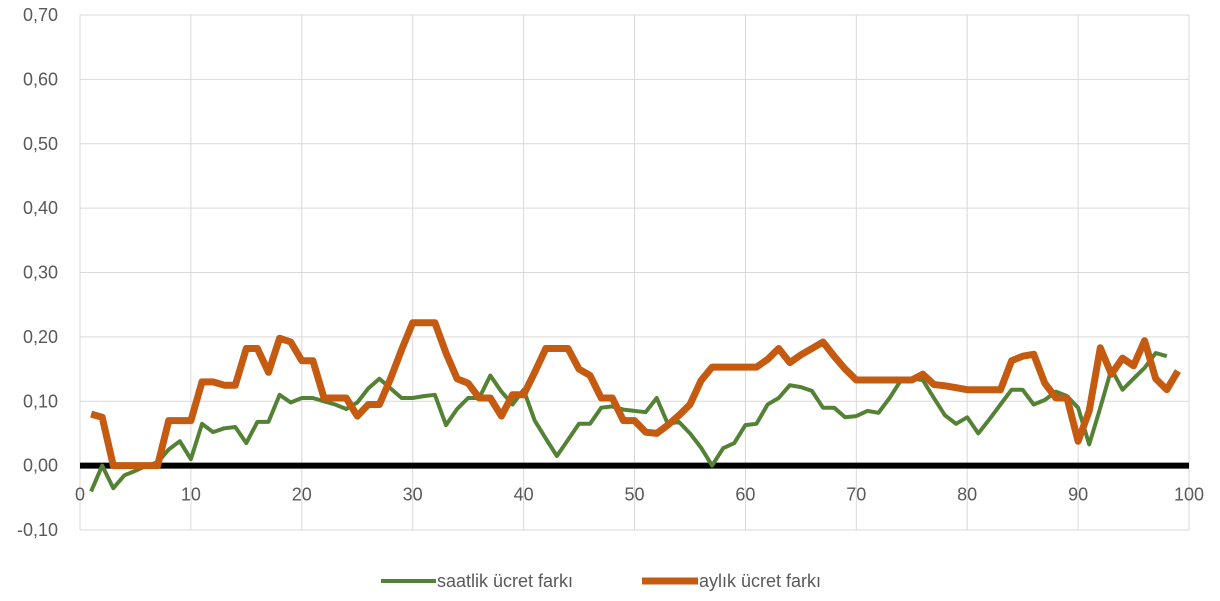 This screenshot has height=601, width=1220. What do you see at coordinates (967, 495) in the screenshot?
I see `x-tick-label: 80` at bounding box center [967, 495].